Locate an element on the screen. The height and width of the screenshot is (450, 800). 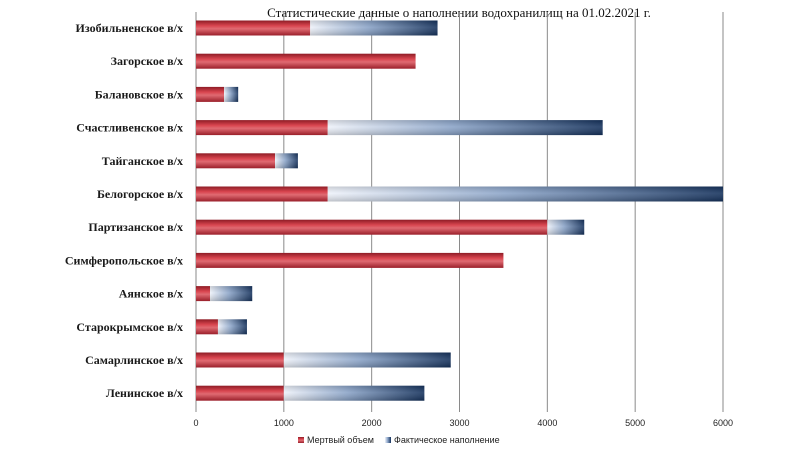
category-label-изобильненское-в-х: Изобильненское в/х is located at coordinates (129, 28).